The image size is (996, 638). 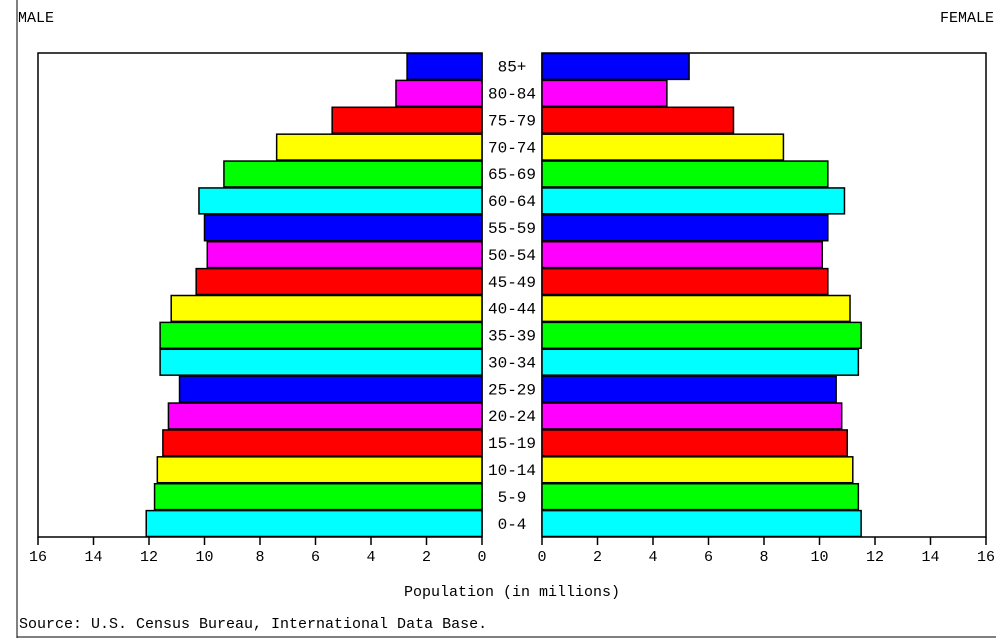 I want to click on category-label: 75-79, so click(x=512, y=121).